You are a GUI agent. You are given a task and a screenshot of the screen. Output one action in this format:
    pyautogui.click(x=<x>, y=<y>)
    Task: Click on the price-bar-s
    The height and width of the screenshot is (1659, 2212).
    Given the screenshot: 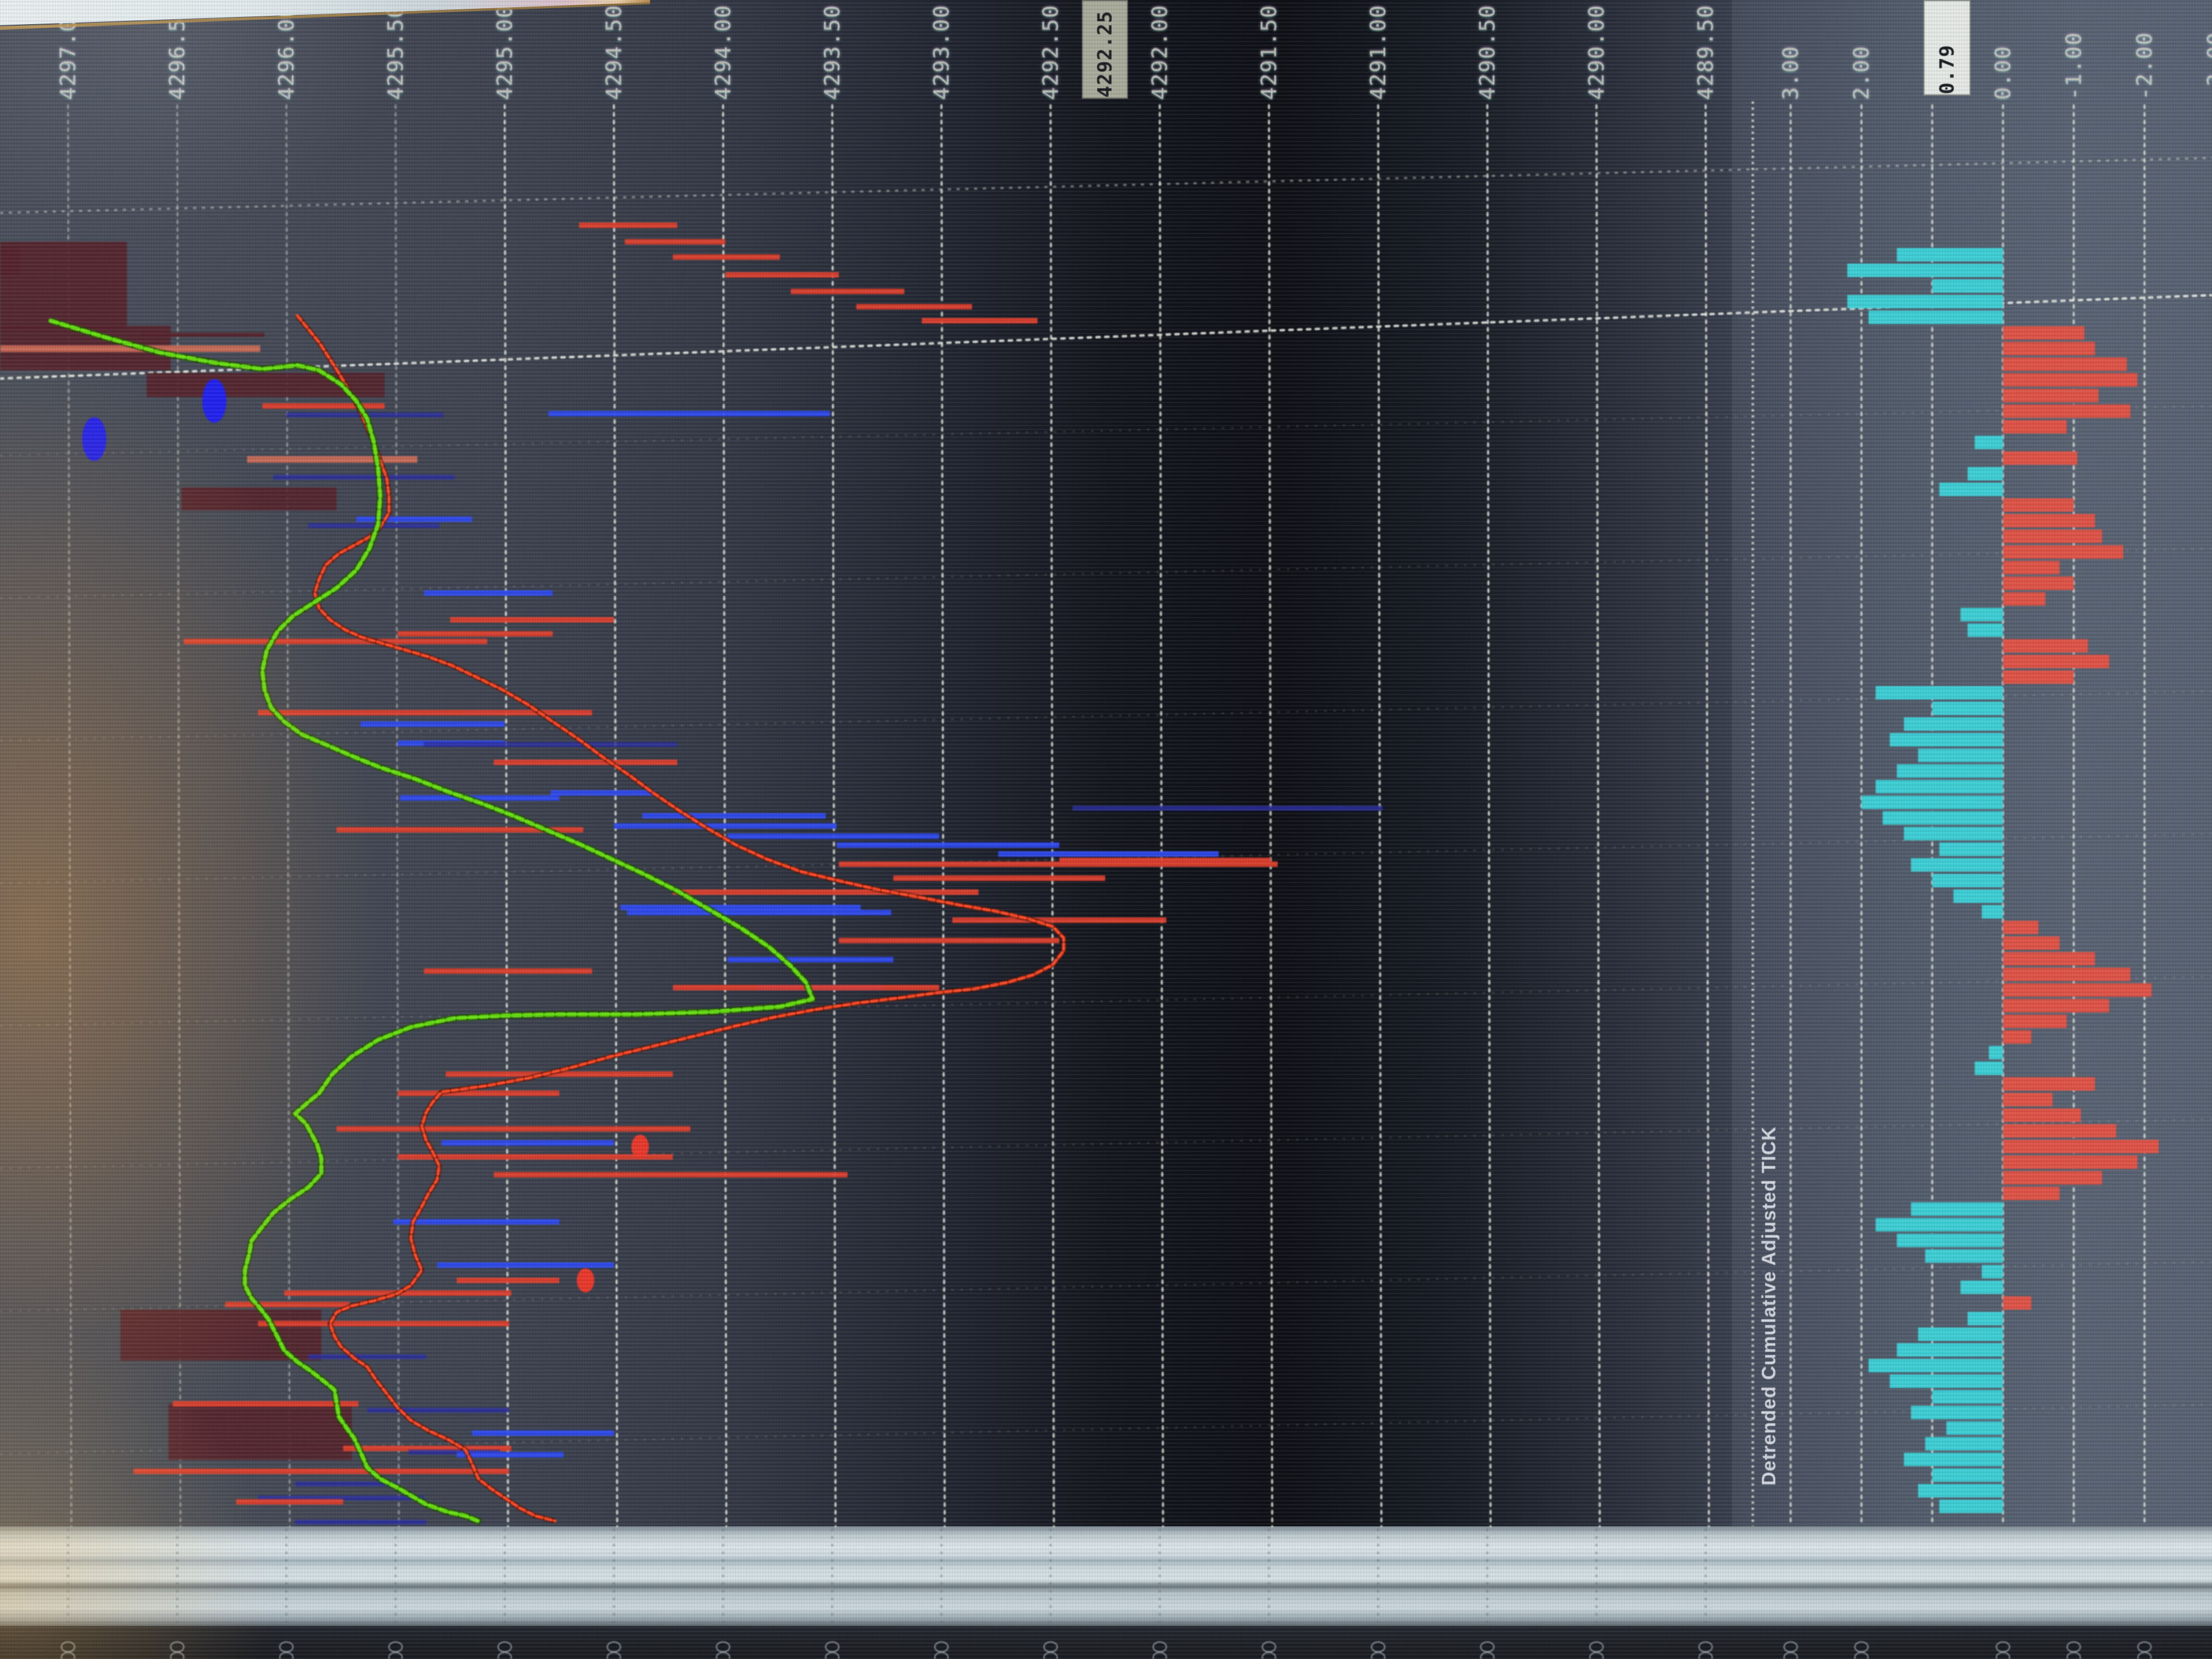 What is the action you would take?
    pyautogui.click(x=332, y=460)
    